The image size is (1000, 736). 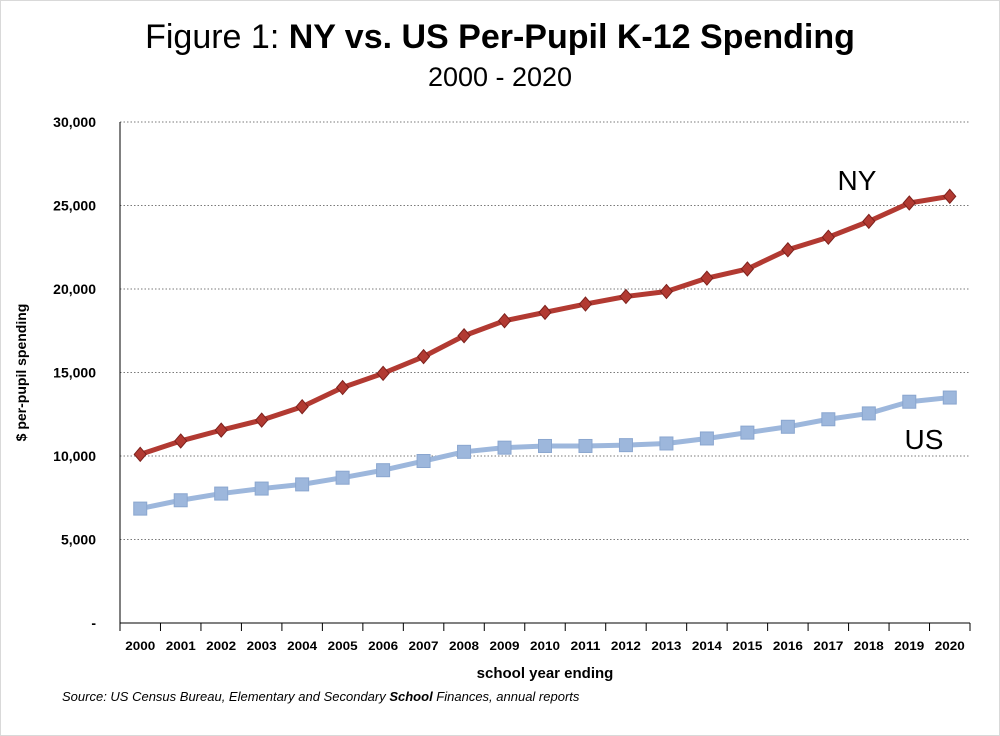 I want to click on y-tick-label: 30,000, so click(x=74, y=122).